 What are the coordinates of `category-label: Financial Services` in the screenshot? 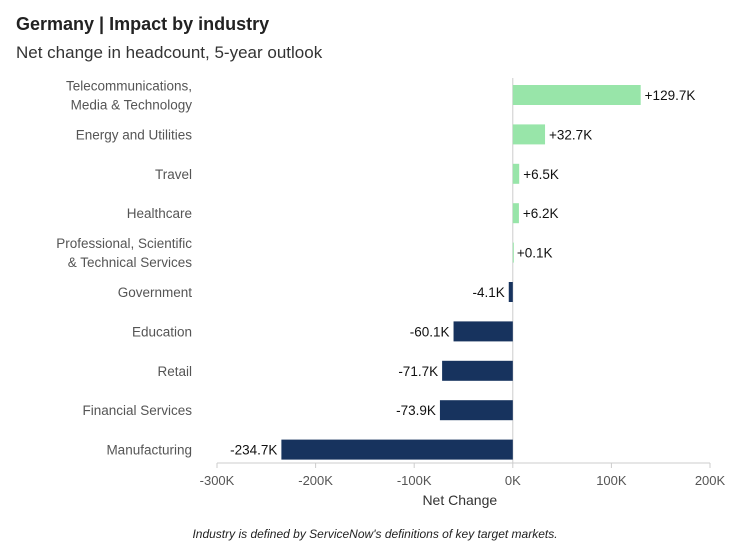 It's located at (137, 410).